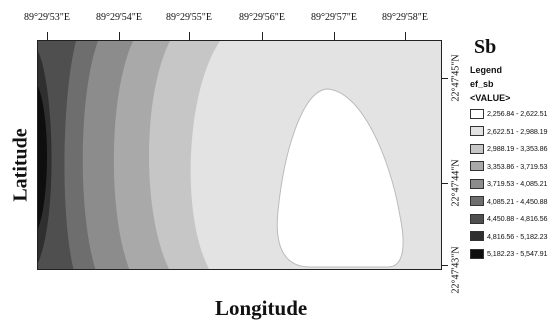 This screenshot has width=557, height=325. What do you see at coordinates (456, 183) in the screenshot?
I see `latitude-tick-2: 22°47'44"N` at bounding box center [456, 183].